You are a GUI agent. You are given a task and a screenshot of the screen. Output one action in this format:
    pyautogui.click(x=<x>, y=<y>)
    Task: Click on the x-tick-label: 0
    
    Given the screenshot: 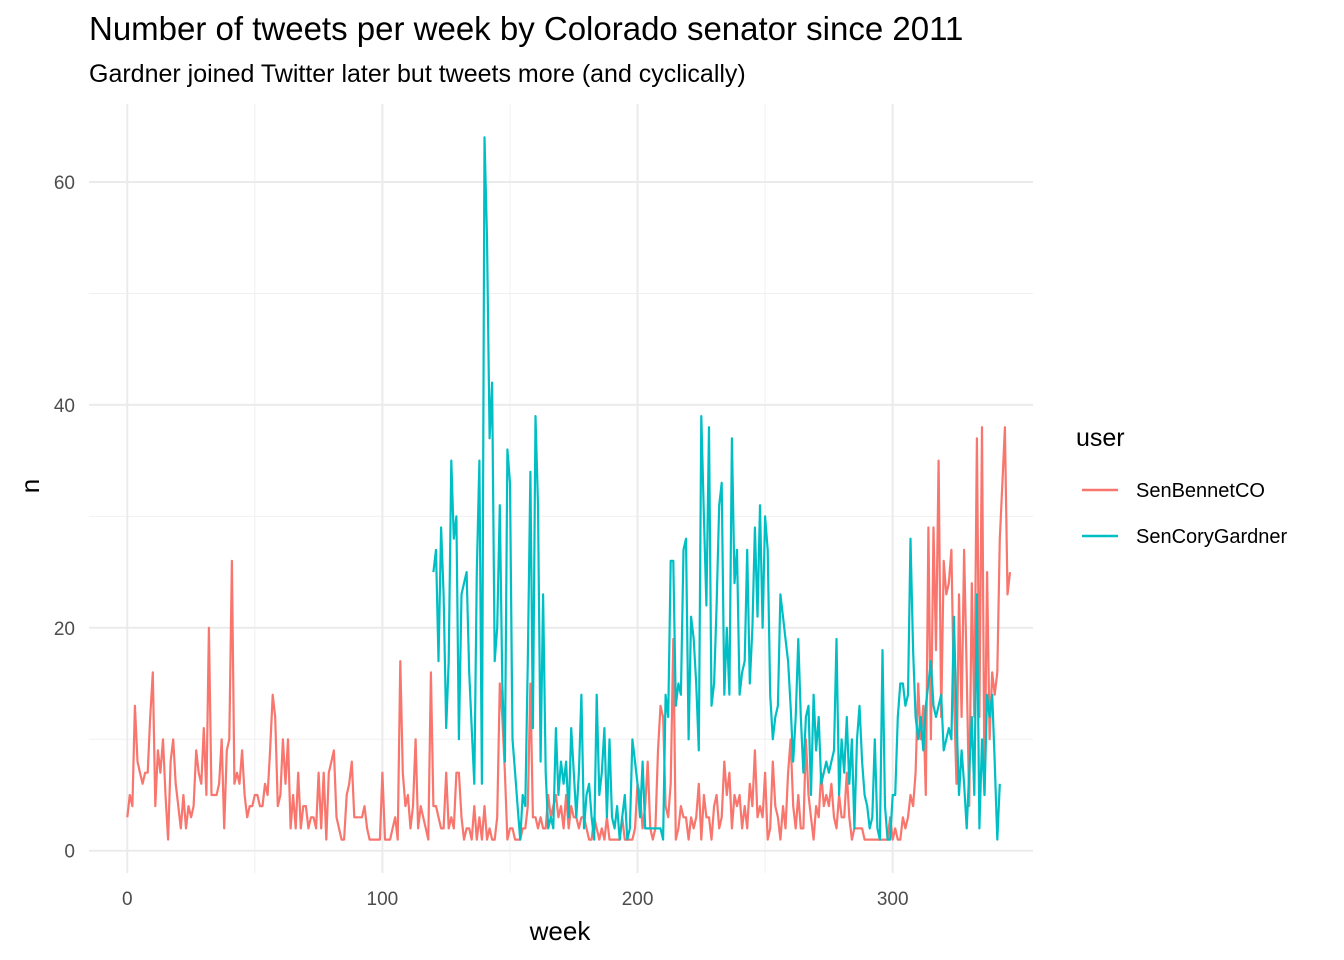 What is the action you would take?
    pyautogui.click(x=127, y=899)
    